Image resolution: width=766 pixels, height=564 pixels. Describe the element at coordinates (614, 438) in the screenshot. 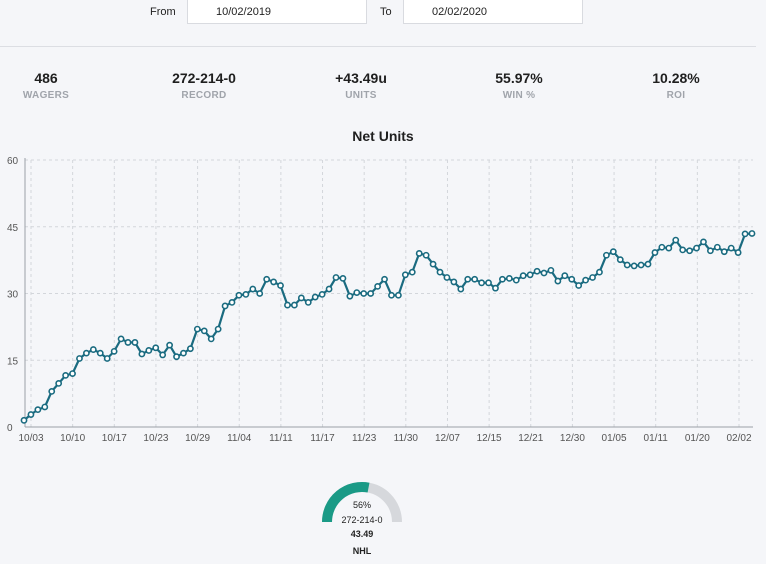

I see `x-tick-label: 01/05` at that location.